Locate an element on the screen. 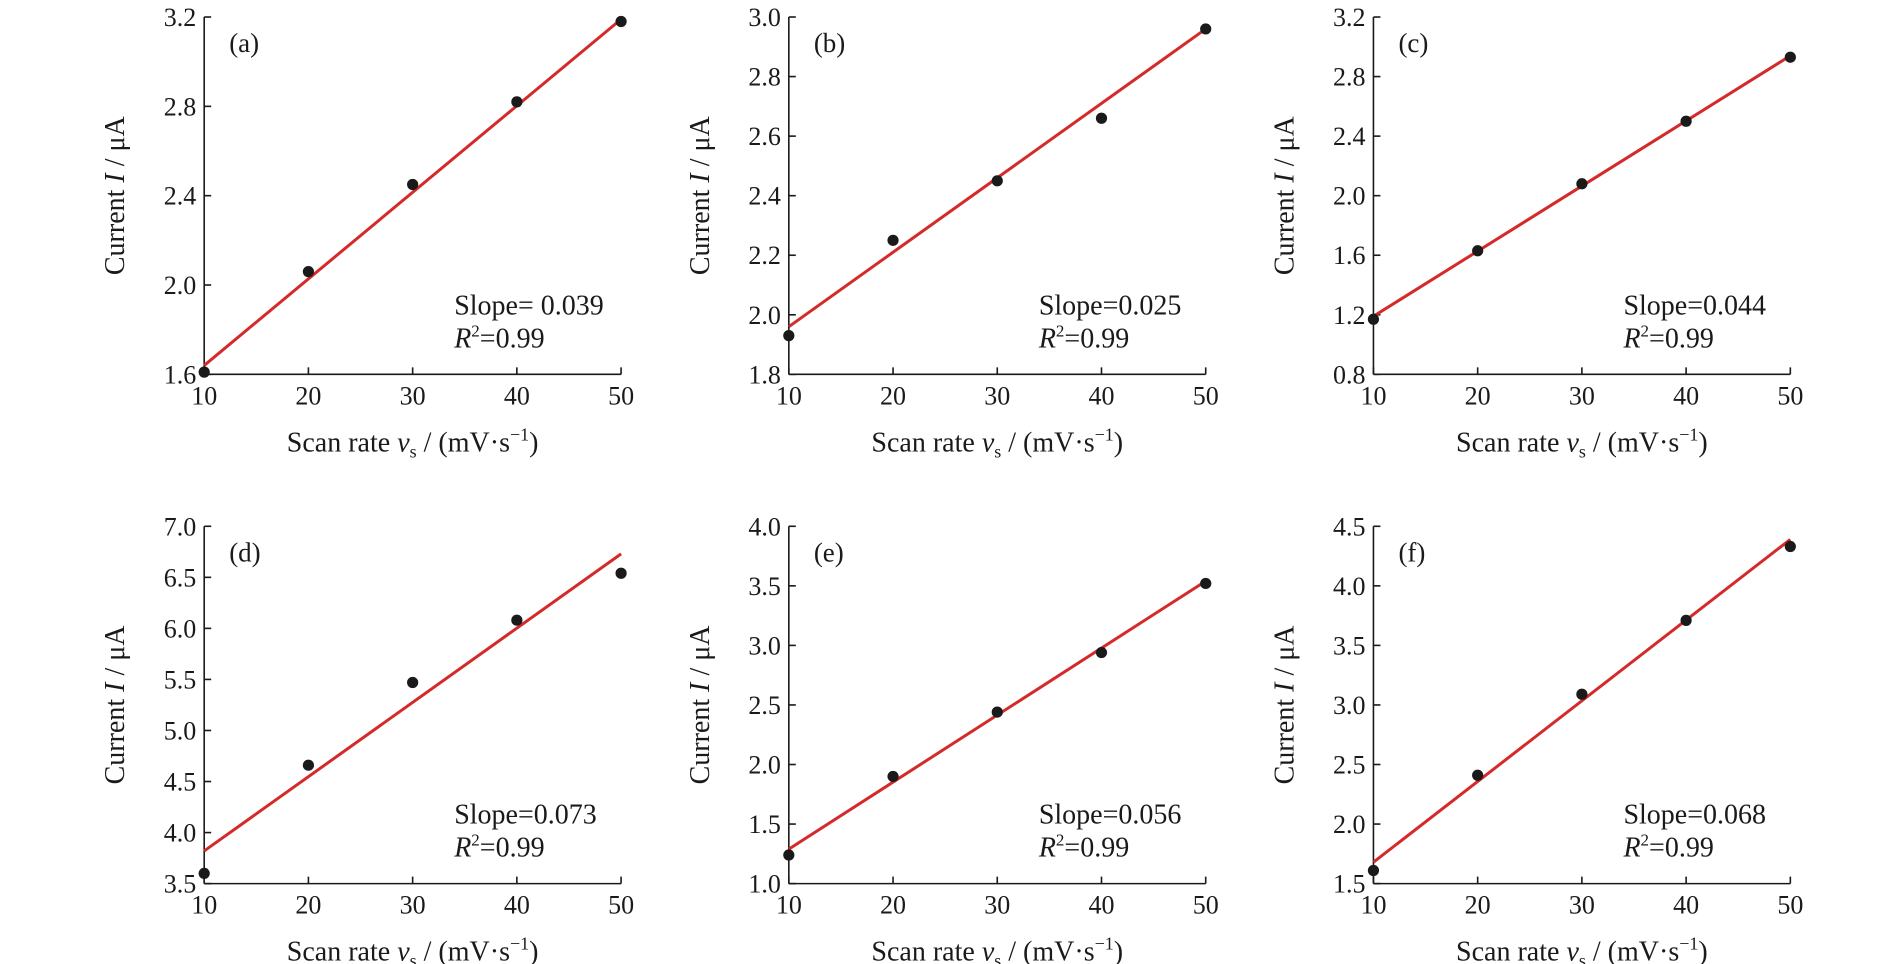 The width and height of the screenshot is (1890, 964). y-tick-label: 3.2 is located at coordinates (180, 17).